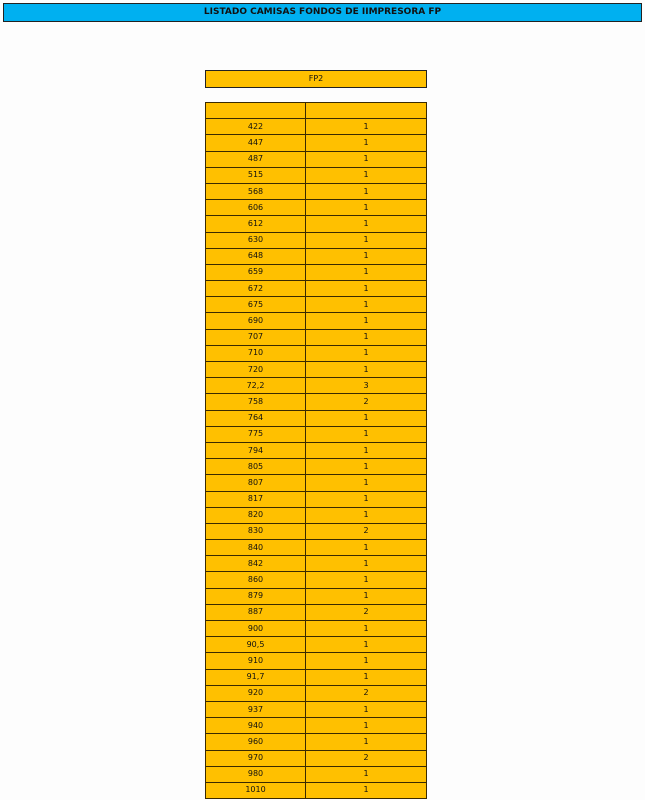  I want to click on table-row: 568 1, so click(316, 191).